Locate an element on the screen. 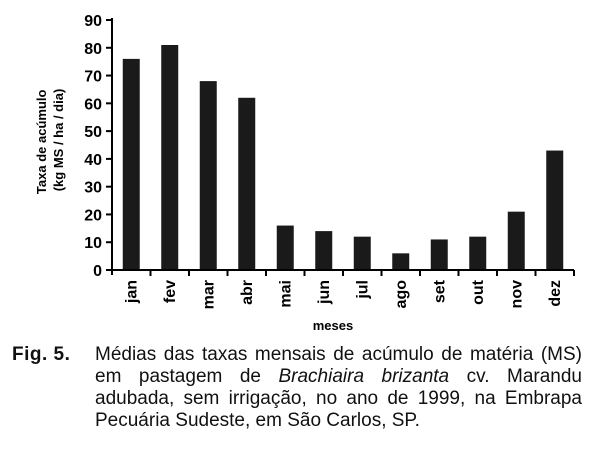 The image size is (590, 452). y-axis-title: Taxa de acúmulo (kg MS / ha / dia) is located at coordinates (50, 140).